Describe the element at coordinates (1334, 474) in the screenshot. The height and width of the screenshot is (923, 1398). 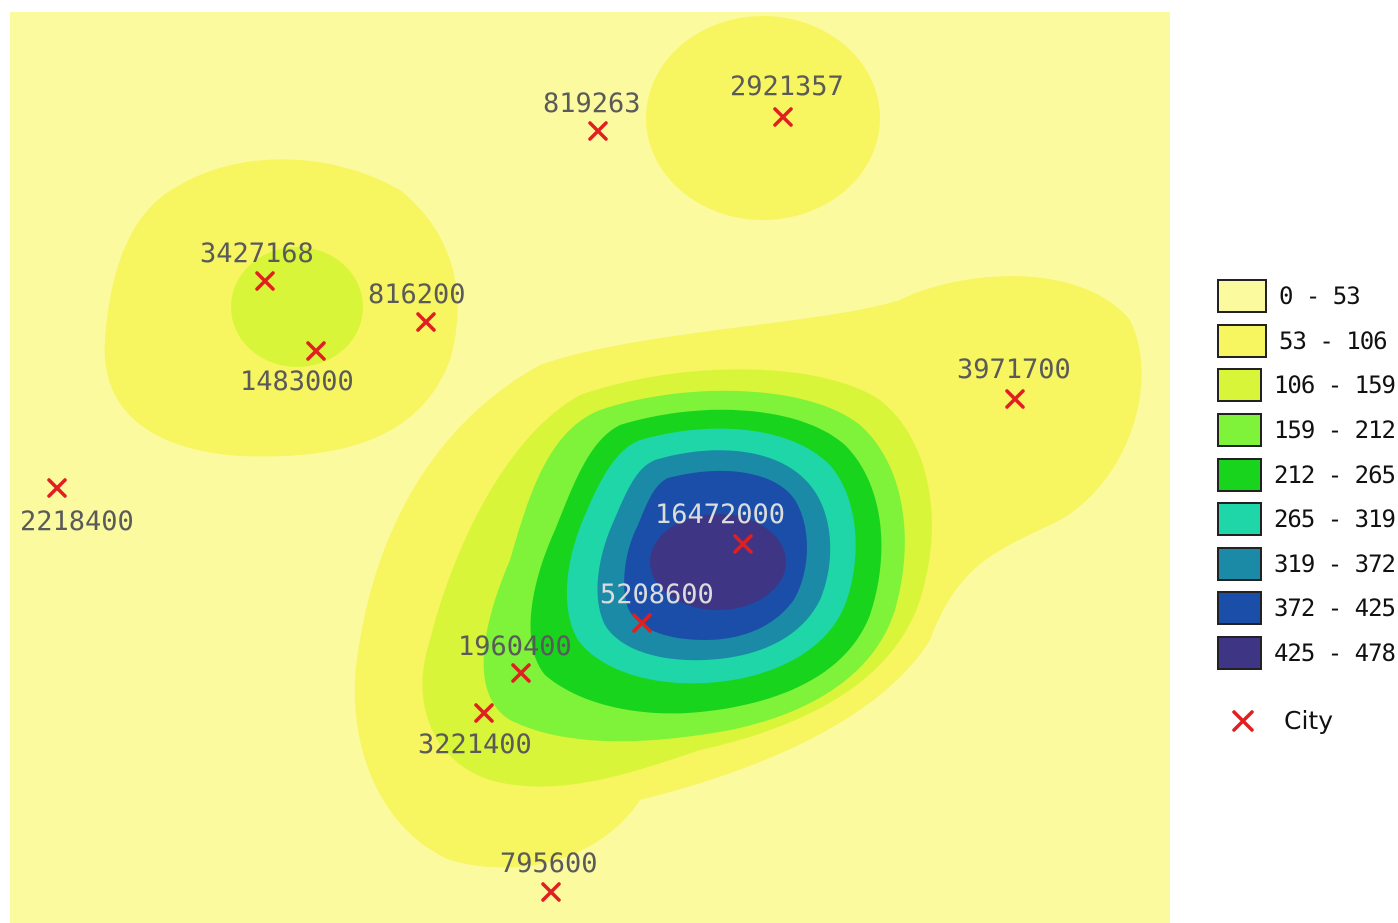
I see `legend-label: 212 - 265` at that location.